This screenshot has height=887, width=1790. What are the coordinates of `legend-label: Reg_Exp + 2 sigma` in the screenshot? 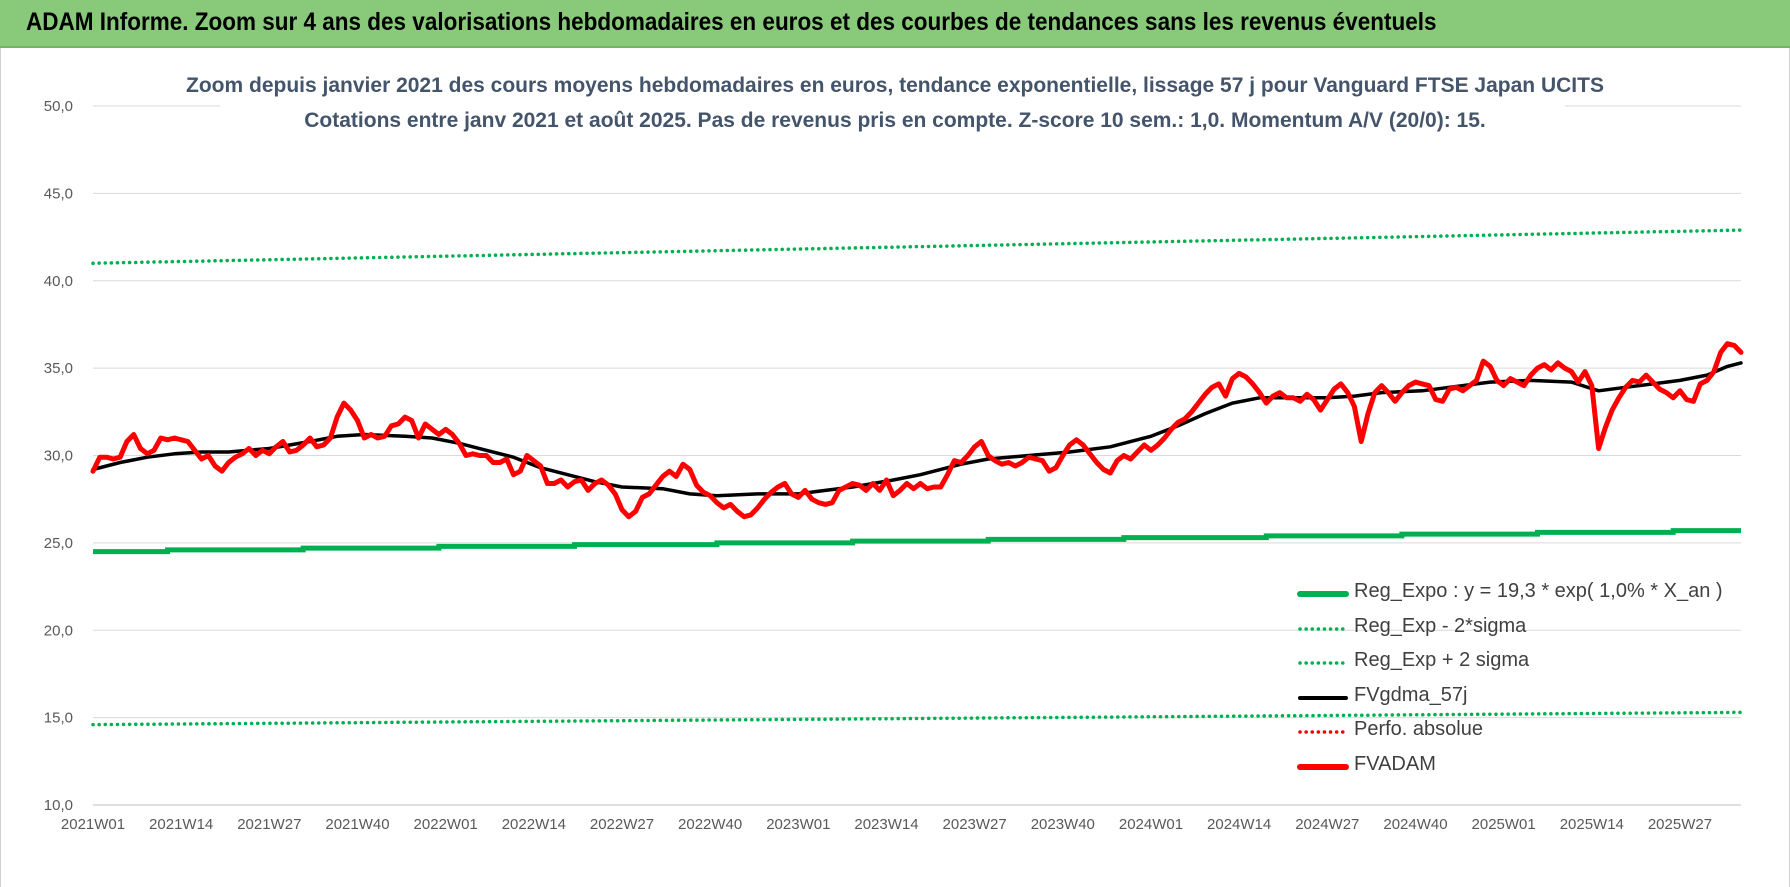 It's located at (1442, 660).